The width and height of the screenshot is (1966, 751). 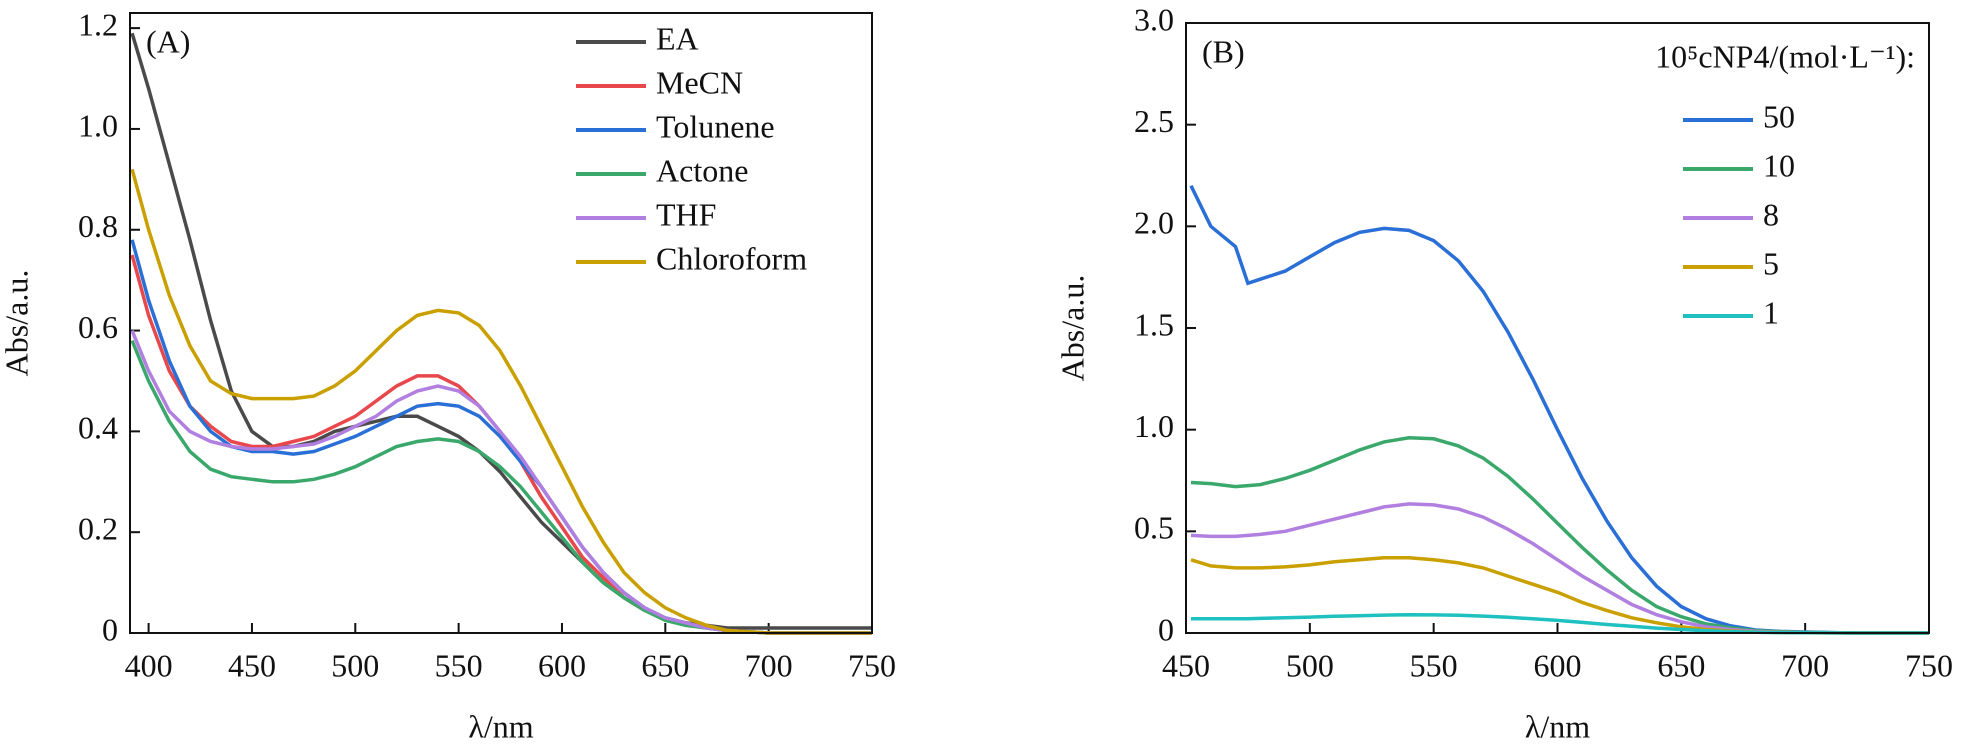 What do you see at coordinates (1785, 56) in the screenshot?
I see `legend-title: 10⁵cNP4/(mol·L⁻¹):` at bounding box center [1785, 56].